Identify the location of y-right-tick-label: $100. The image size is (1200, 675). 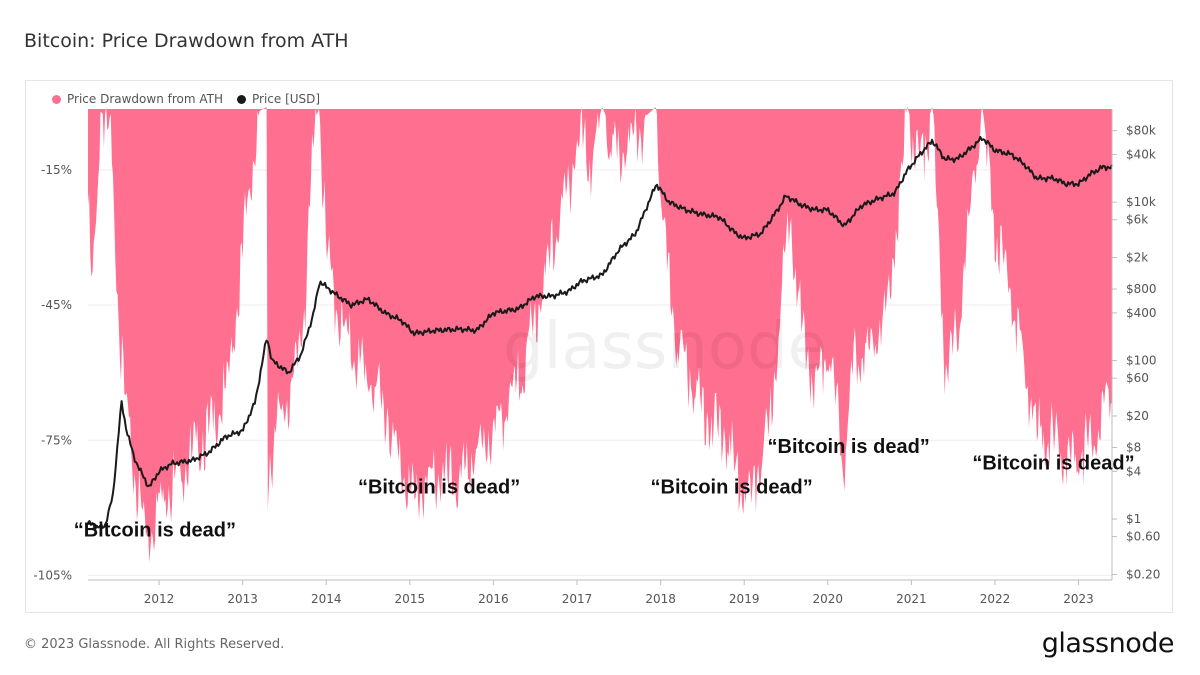
(1141, 361).